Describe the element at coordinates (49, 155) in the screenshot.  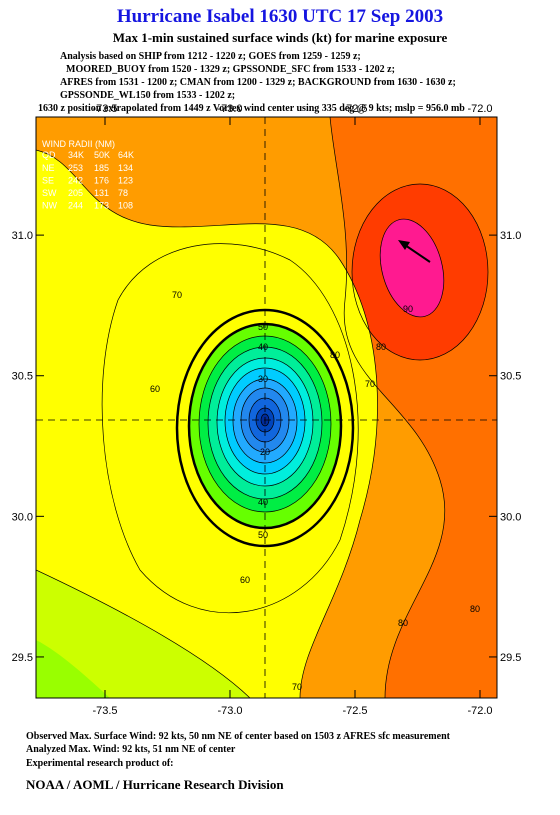
I see `wind-radii-header: QD` at that location.